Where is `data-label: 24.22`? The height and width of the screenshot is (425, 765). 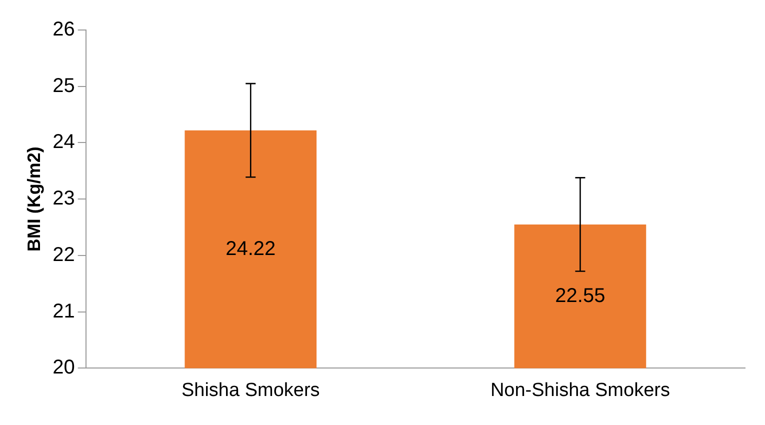 data-label: 24.22 is located at coordinates (251, 249).